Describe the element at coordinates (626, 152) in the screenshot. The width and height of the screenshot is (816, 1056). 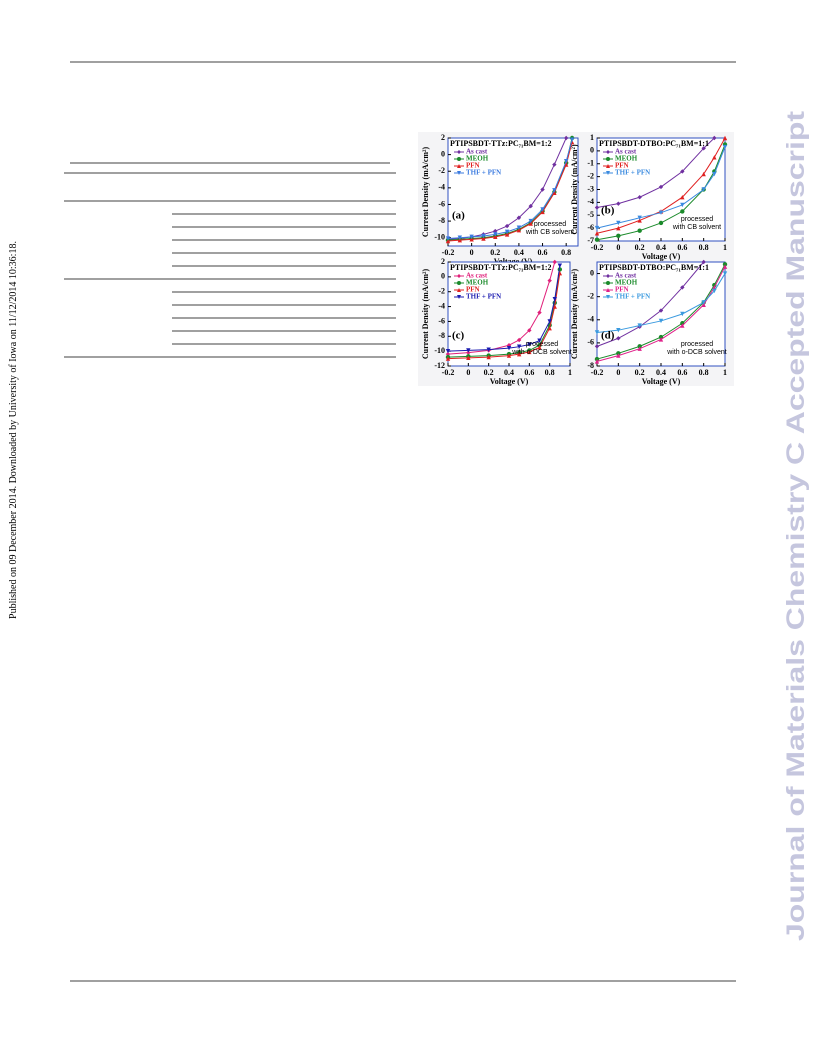
I see `legend-label: As cast` at that location.